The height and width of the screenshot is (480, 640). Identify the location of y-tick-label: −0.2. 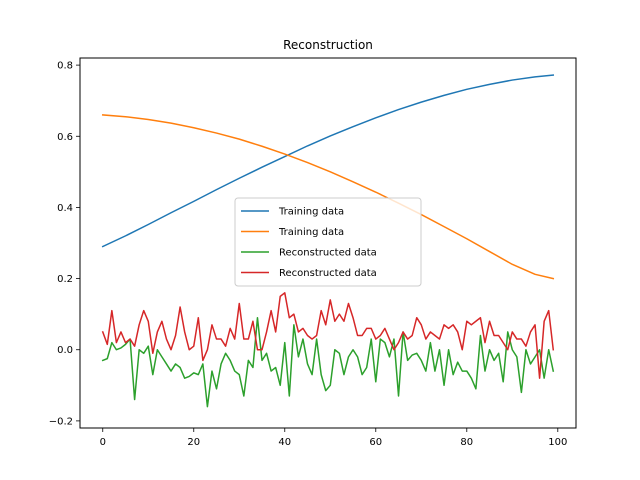
(61, 421).